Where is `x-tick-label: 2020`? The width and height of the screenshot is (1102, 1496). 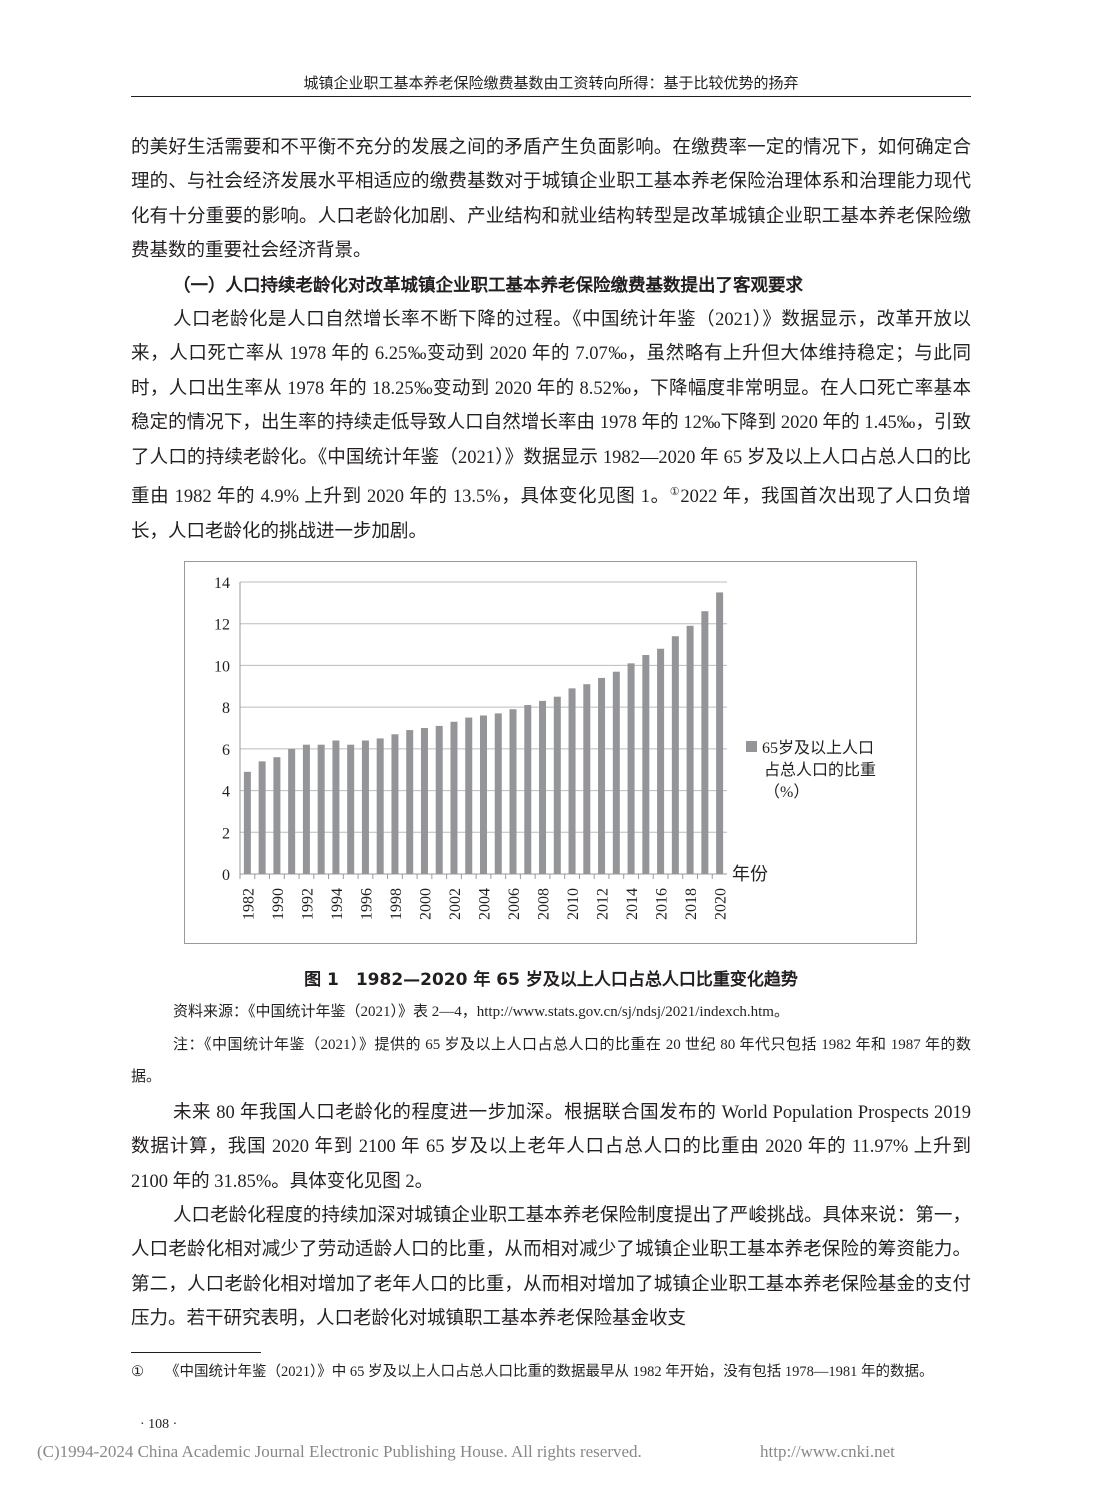 x-tick-label: 2020 is located at coordinates (721, 904).